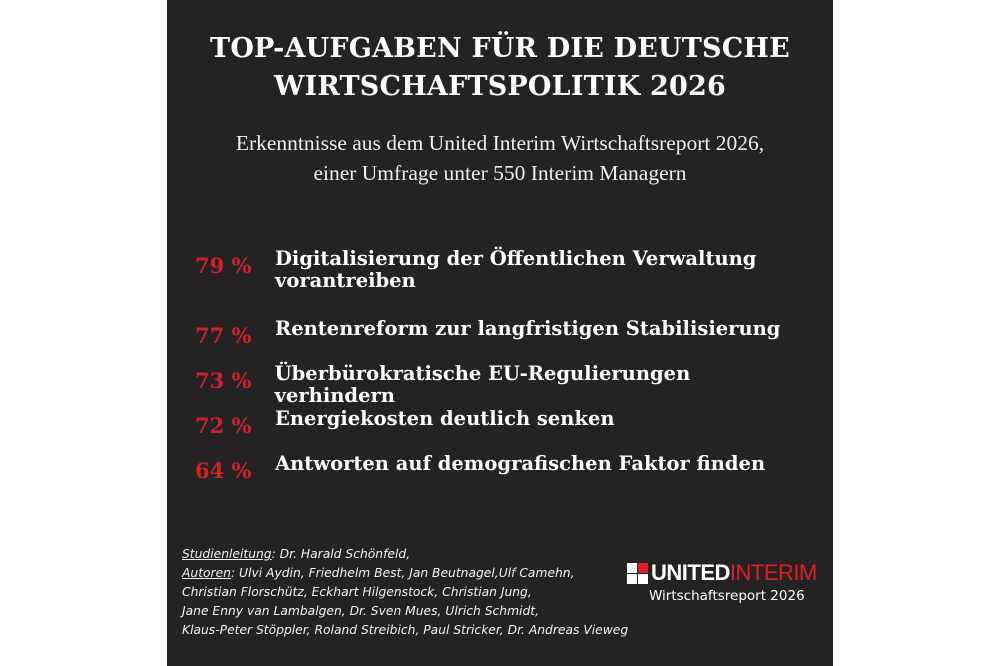 The image size is (1000, 666). I want to click on title-line-2: WIRTSCHAFTSPOLITIK 2026, so click(500, 86).